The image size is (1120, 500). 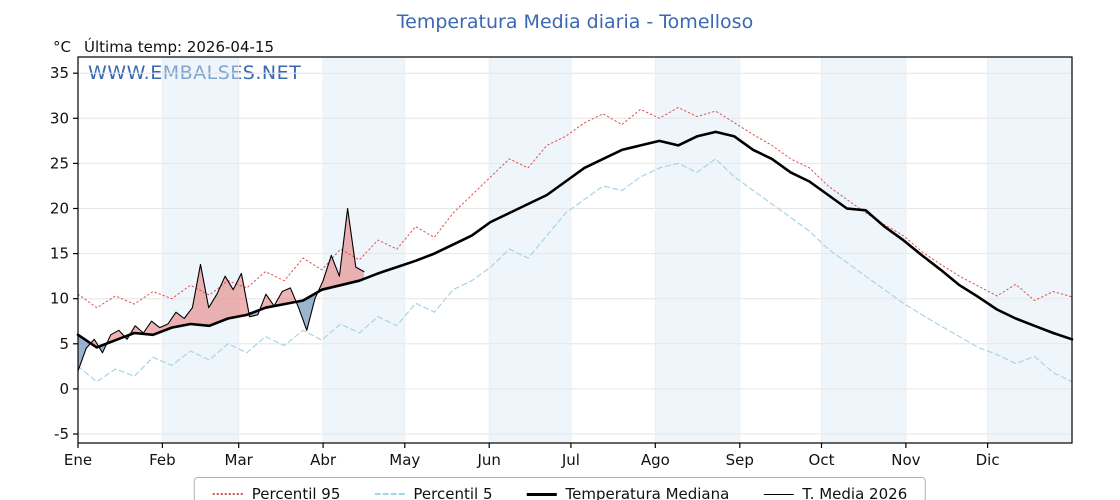 What do you see at coordinates (59, 254) in the screenshot?
I see `svg-text: 15` at bounding box center [59, 254].